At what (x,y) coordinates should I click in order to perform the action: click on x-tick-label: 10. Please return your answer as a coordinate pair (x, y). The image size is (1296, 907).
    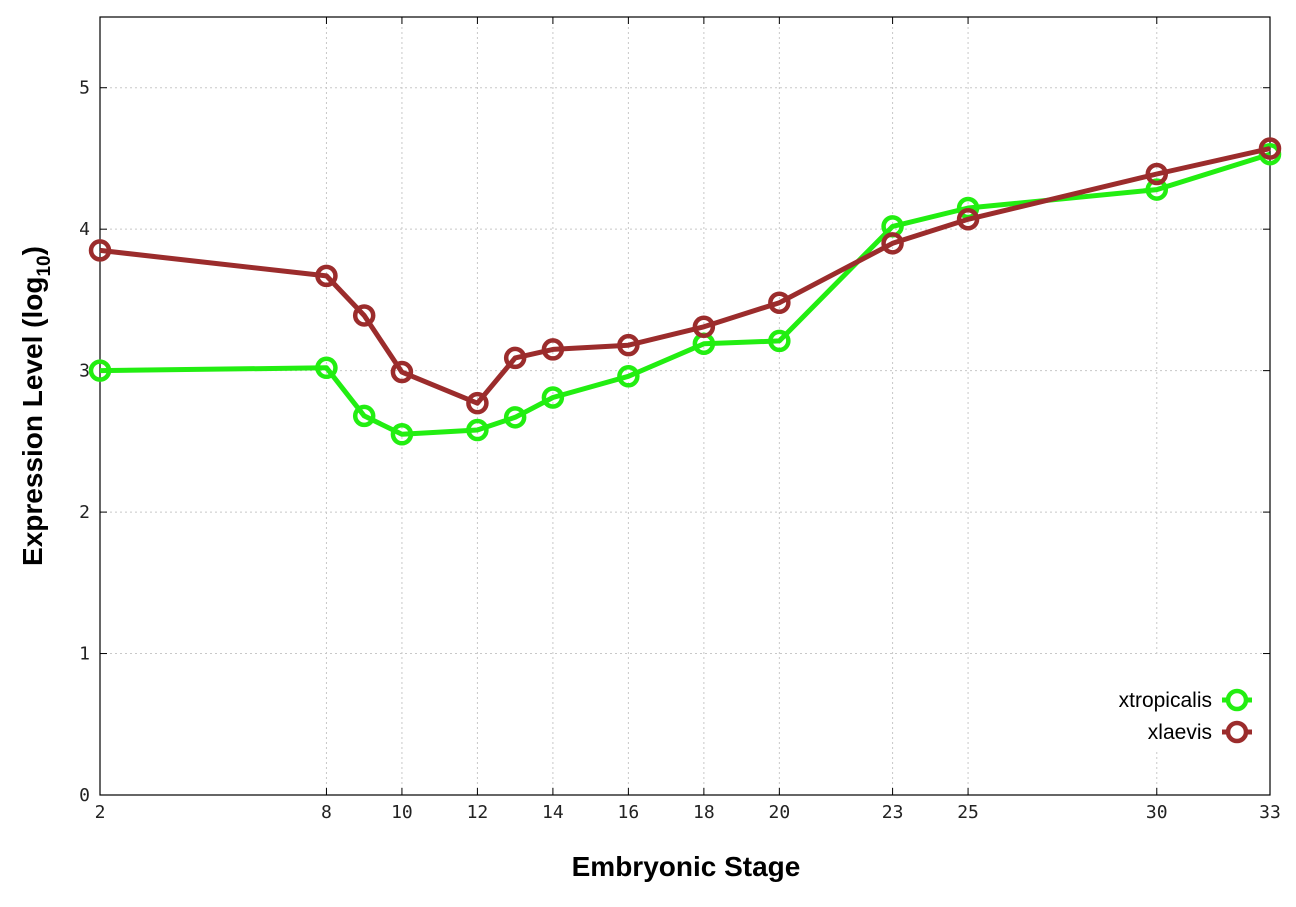
    Looking at the image, I should click on (402, 812).